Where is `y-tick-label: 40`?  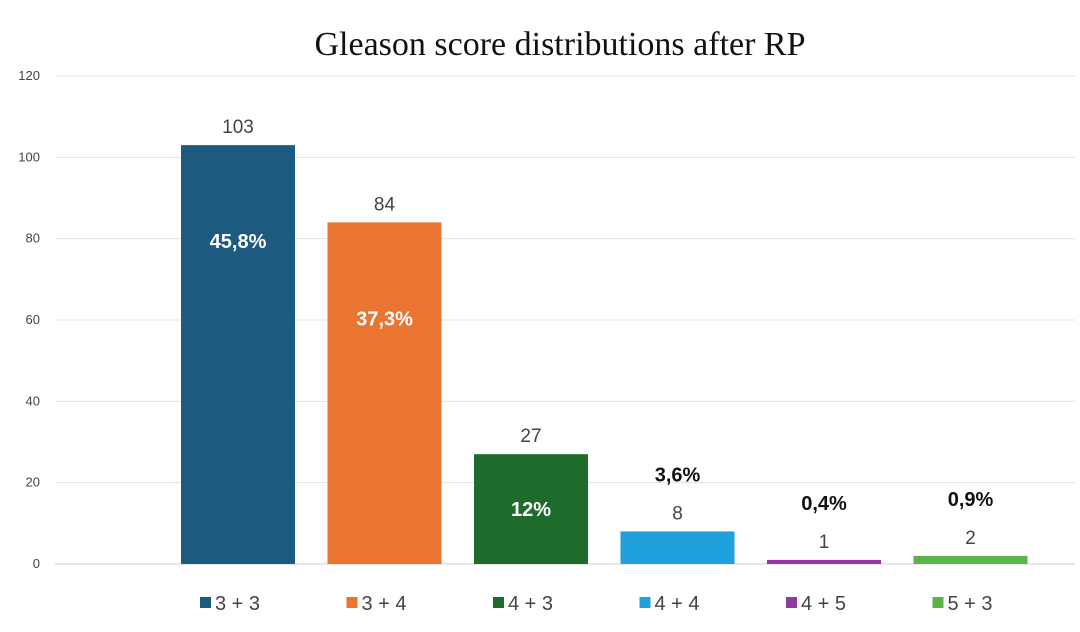 y-tick-label: 40 is located at coordinates (33, 400).